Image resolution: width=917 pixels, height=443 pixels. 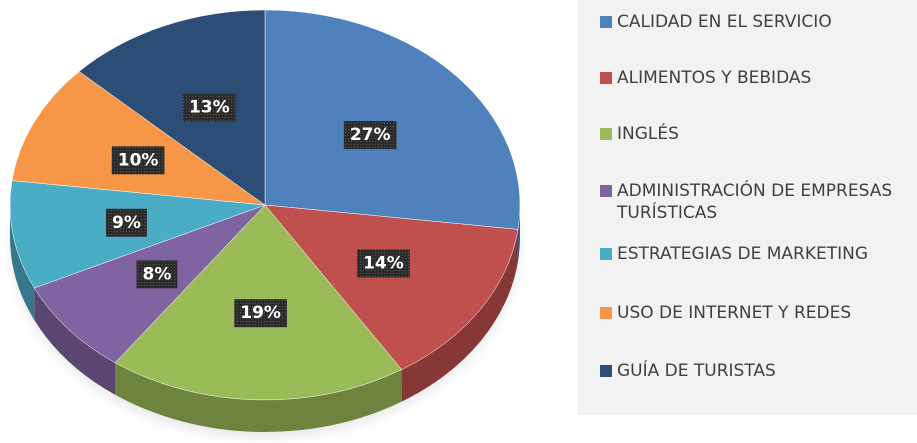 I want to click on legend-item: GUÍA DE TURISTAS, so click(x=758, y=371).